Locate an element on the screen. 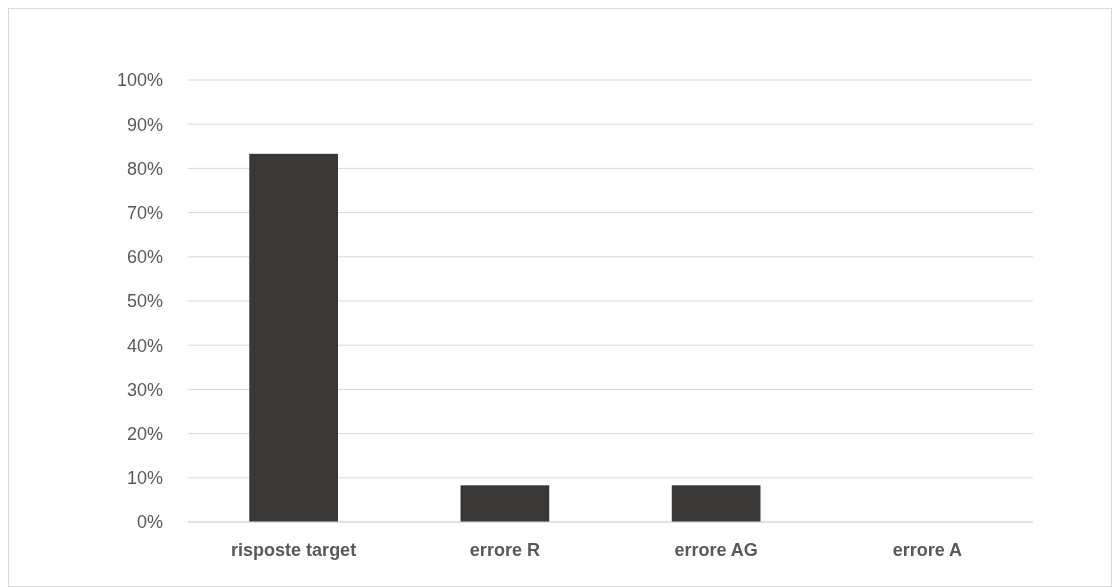 The width and height of the screenshot is (1112, 587). y-tick-label: 90% is located at coordinates (144, 124).